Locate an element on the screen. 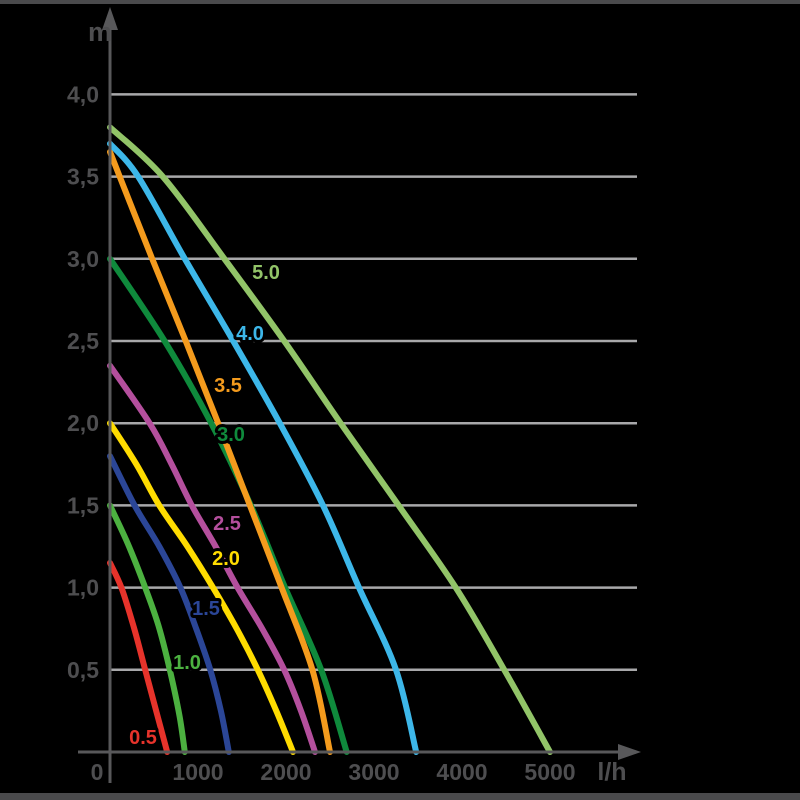 Image resolution: width=800 pixels, height=800 pixels. x-axis-unit-label: l/h is located at coordinates (611, 772).